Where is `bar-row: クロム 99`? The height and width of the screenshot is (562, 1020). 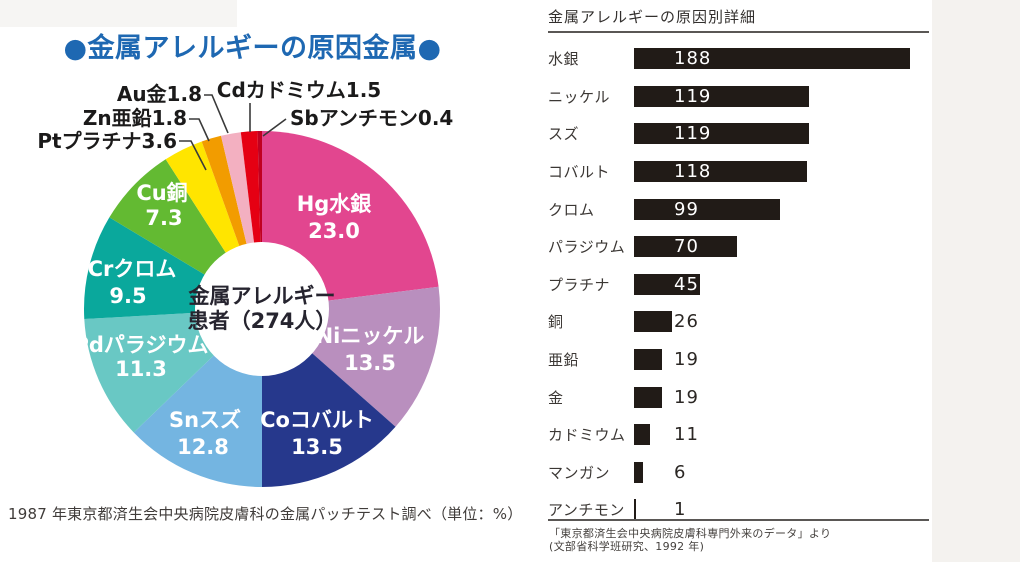
bar-row: クロム 99 is located at coordinates (738, 209).